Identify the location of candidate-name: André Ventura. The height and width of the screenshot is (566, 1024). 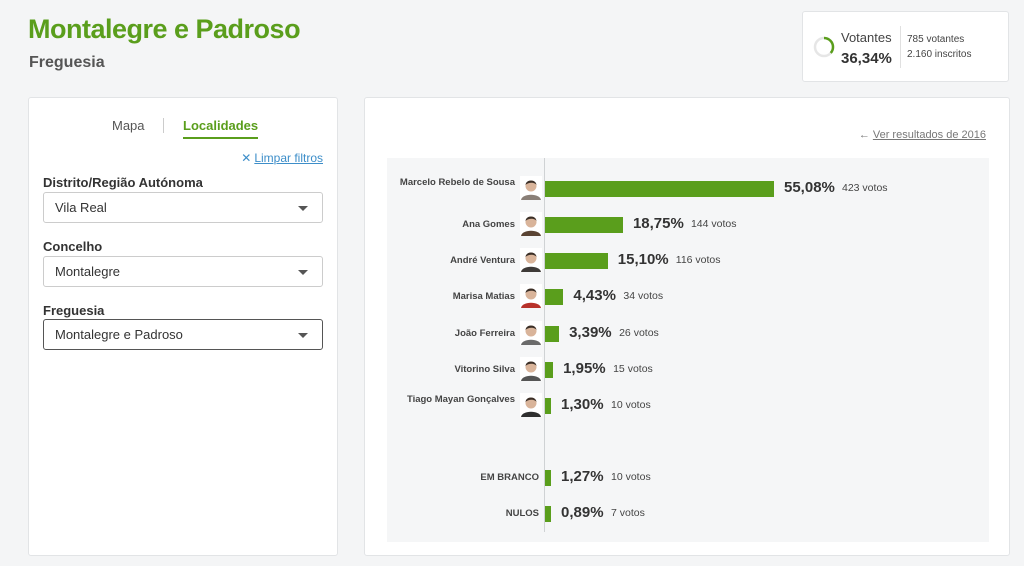
(482, 260).